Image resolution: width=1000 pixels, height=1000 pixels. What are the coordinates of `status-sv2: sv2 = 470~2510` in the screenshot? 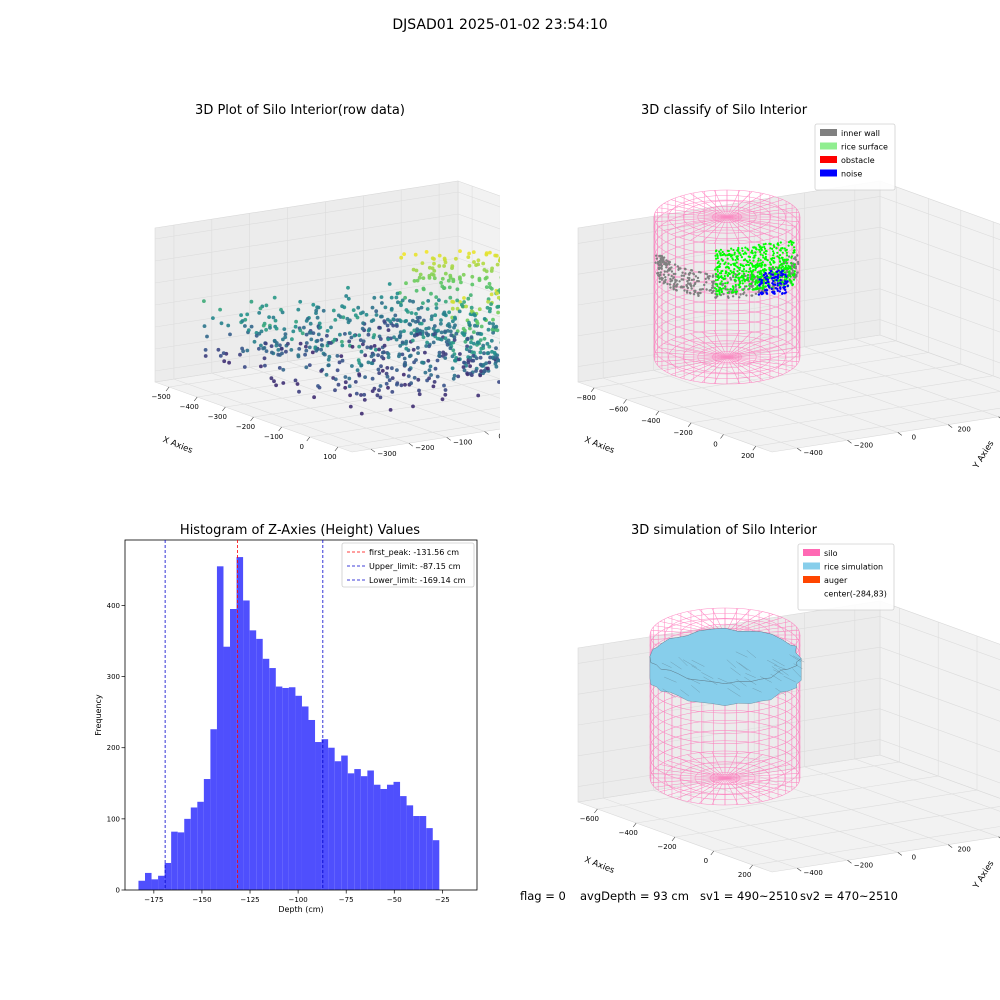 It's located at (849, 896).